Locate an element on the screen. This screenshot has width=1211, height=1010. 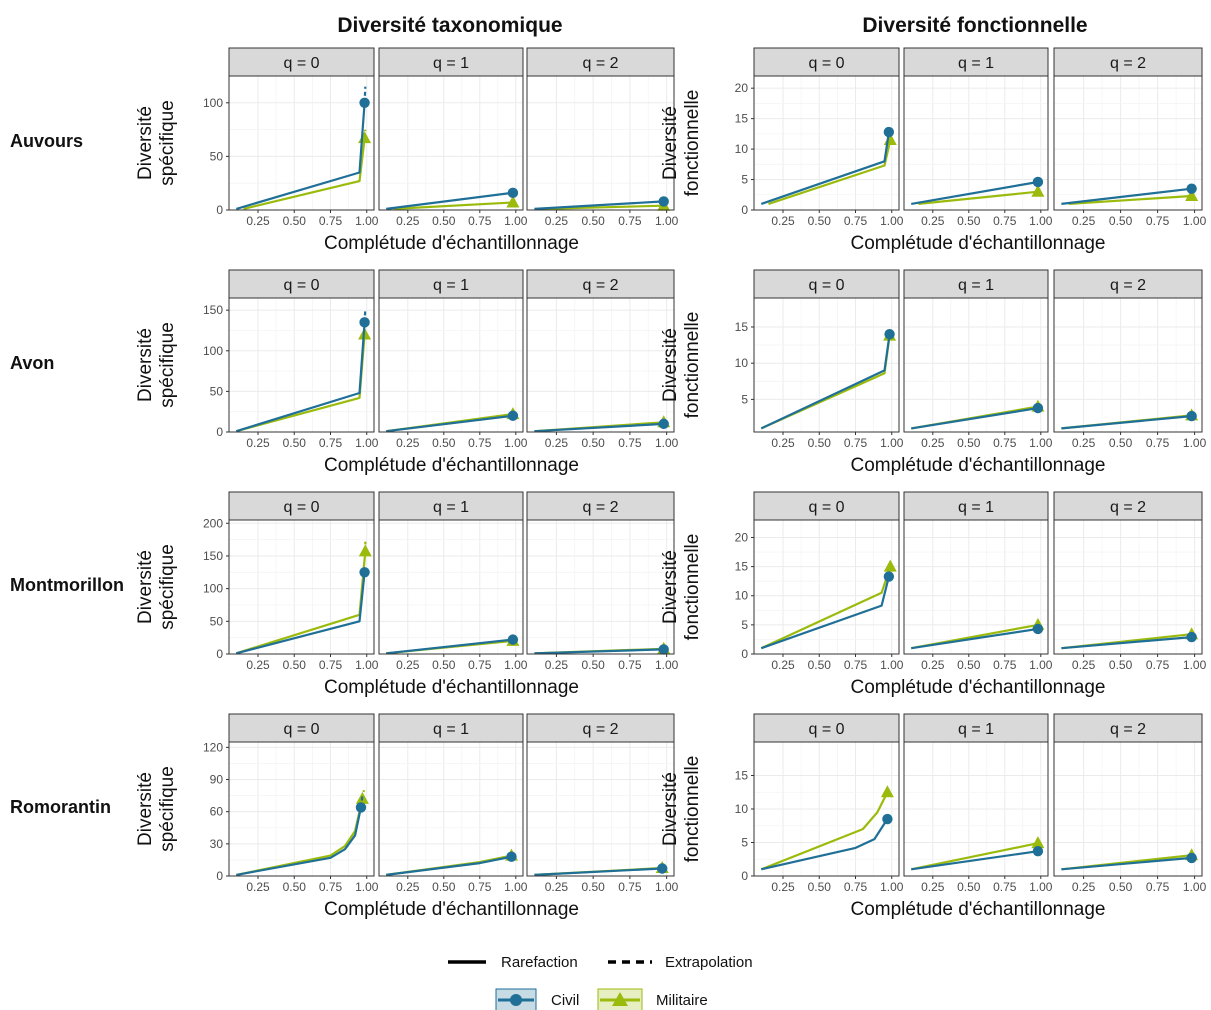
legend-extrapolation-label: Extrapolation is located at coordinates (709, 962).